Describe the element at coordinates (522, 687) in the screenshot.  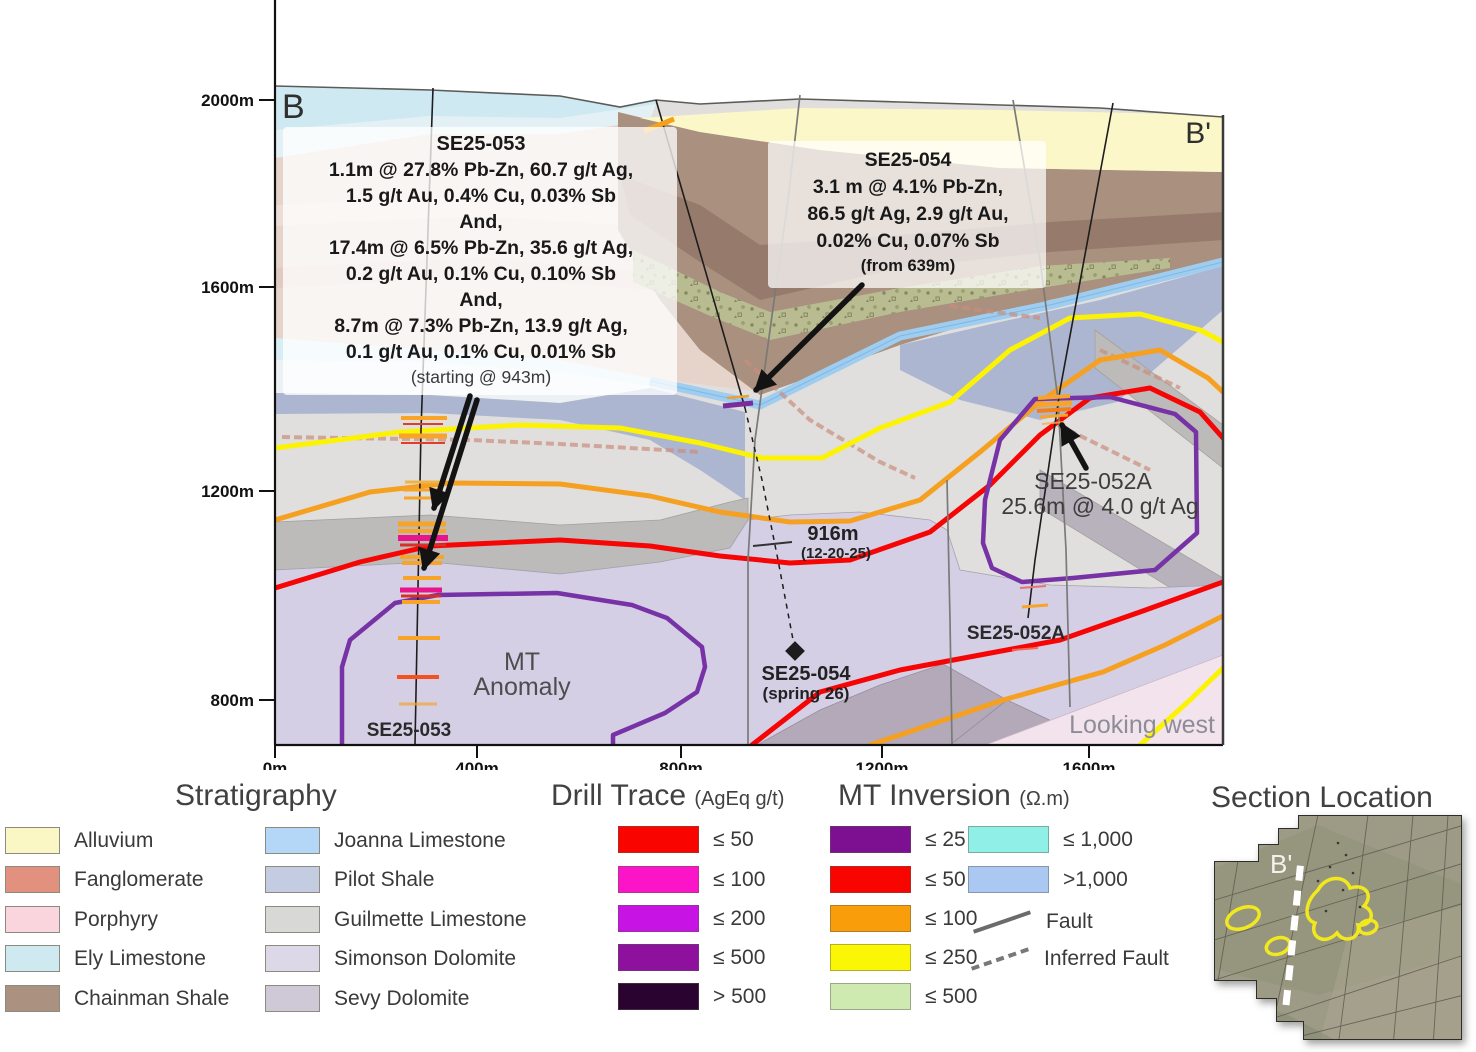
I see `mt-anomaly-label-line2: Anomaly` at that location.